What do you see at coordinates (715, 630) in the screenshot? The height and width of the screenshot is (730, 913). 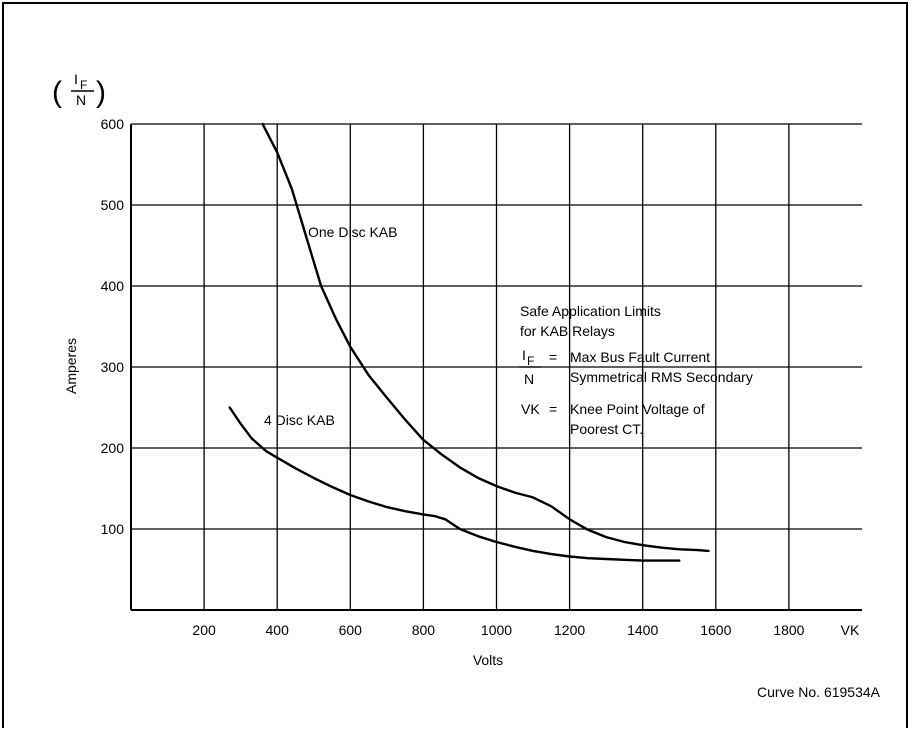 I see `x-tick-label: 1600` at bounding box center [715, 630].